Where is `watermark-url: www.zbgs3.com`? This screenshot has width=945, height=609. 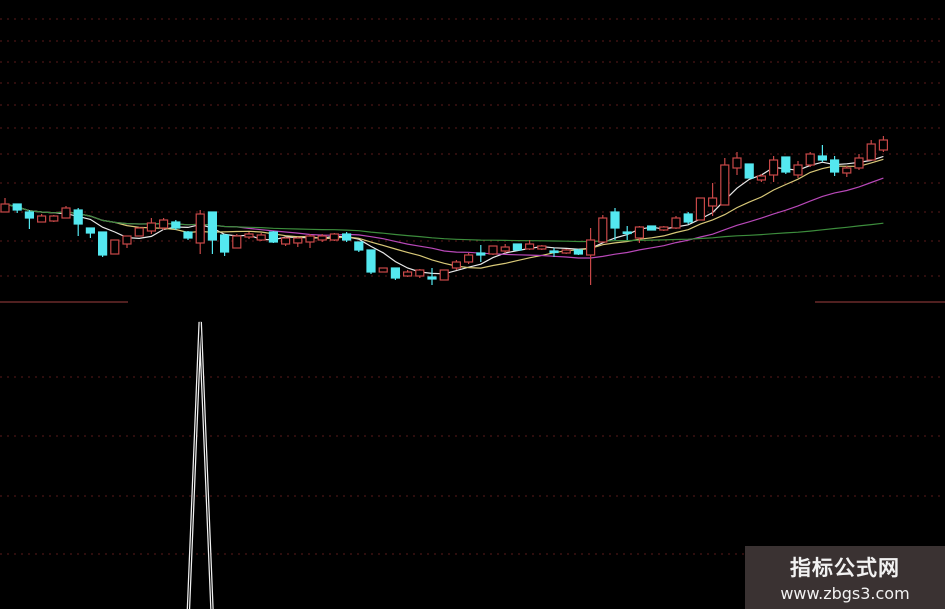 watermark-url: www.zbgs3.com is located at coordinates (845, 593).